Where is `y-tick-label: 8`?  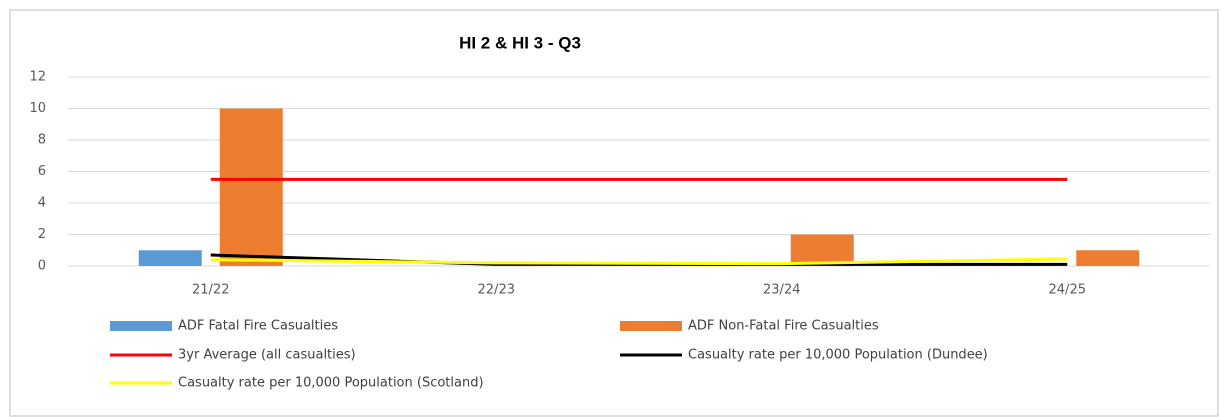
y-tick-label: 8 is located at coordinates (42, 140).